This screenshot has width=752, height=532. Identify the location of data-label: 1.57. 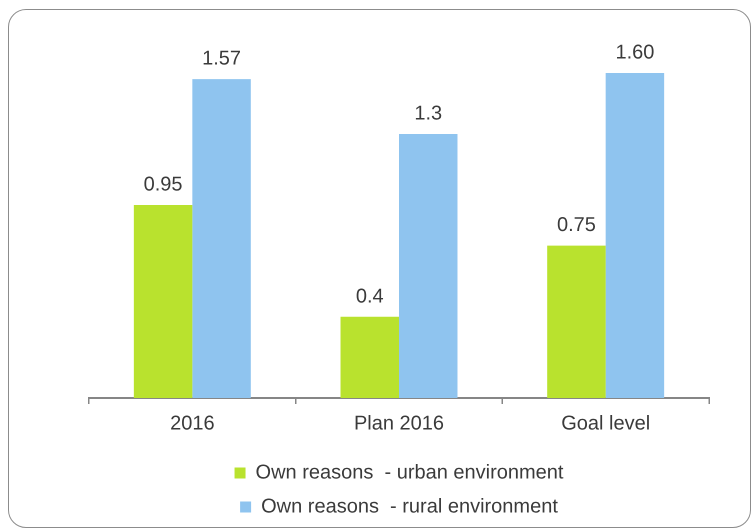
(222, 59).